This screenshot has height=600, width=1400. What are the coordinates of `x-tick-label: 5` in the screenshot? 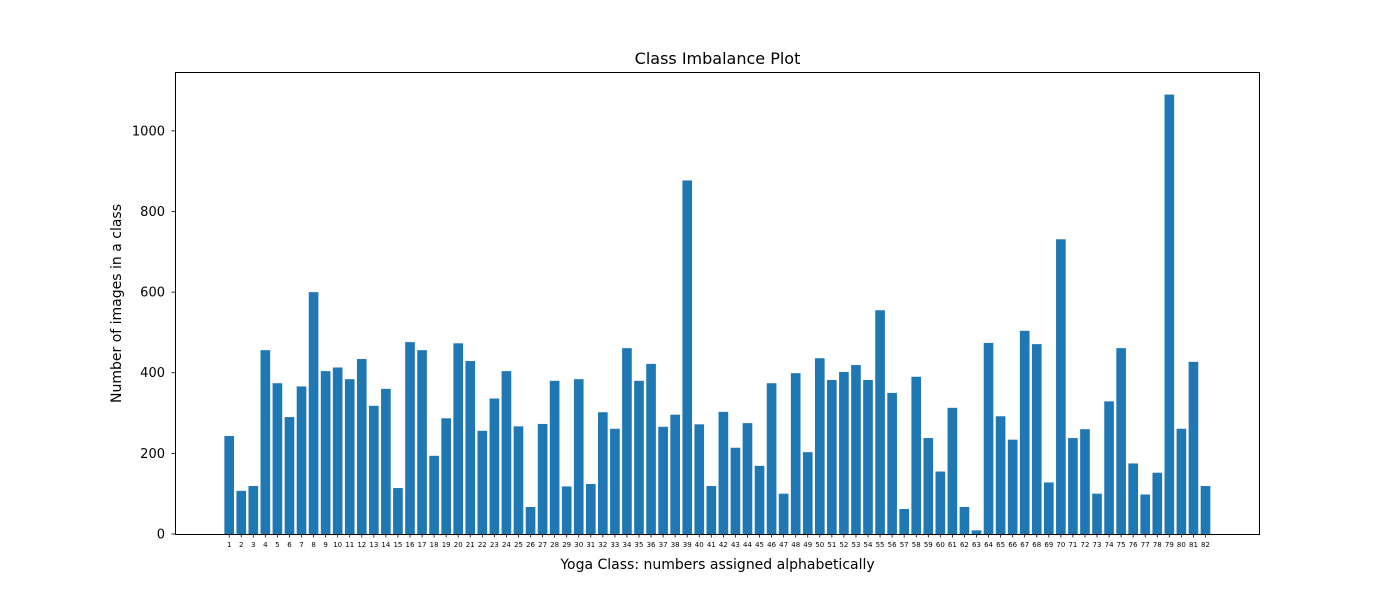 It's located at (277, 545).